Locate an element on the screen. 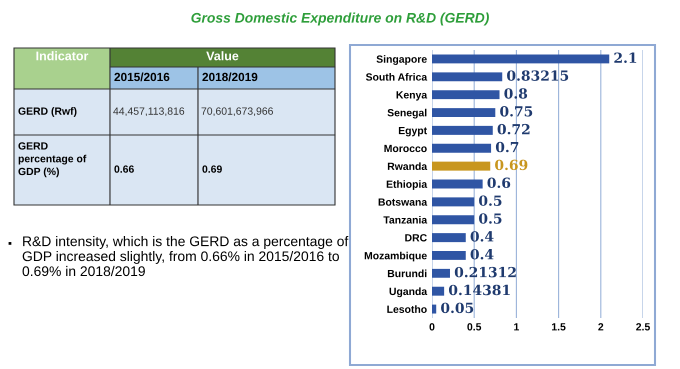 Image resolution: width=680 pixels, height=369 pixels. data-label: 0.7 is located at coordinates (507, 147).